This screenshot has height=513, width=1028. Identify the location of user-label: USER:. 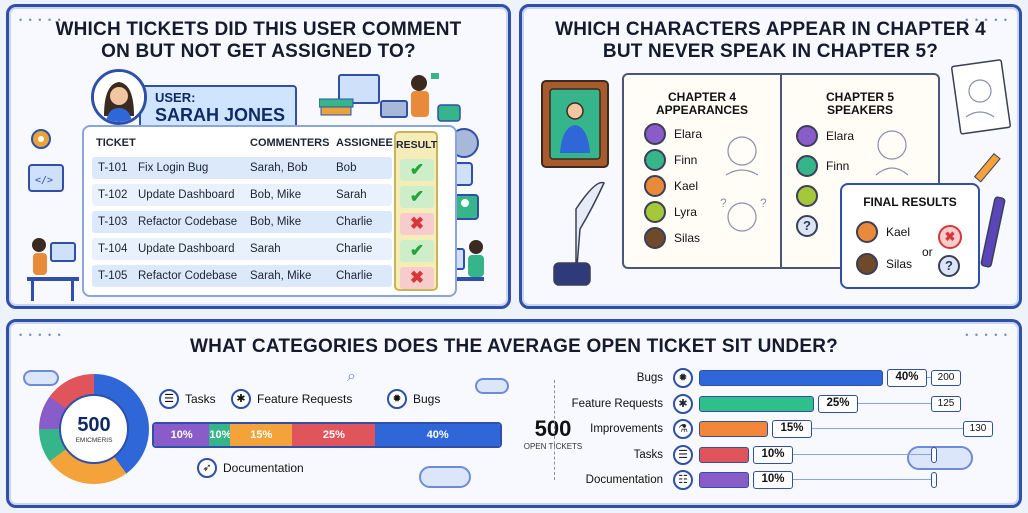
(175, 97).